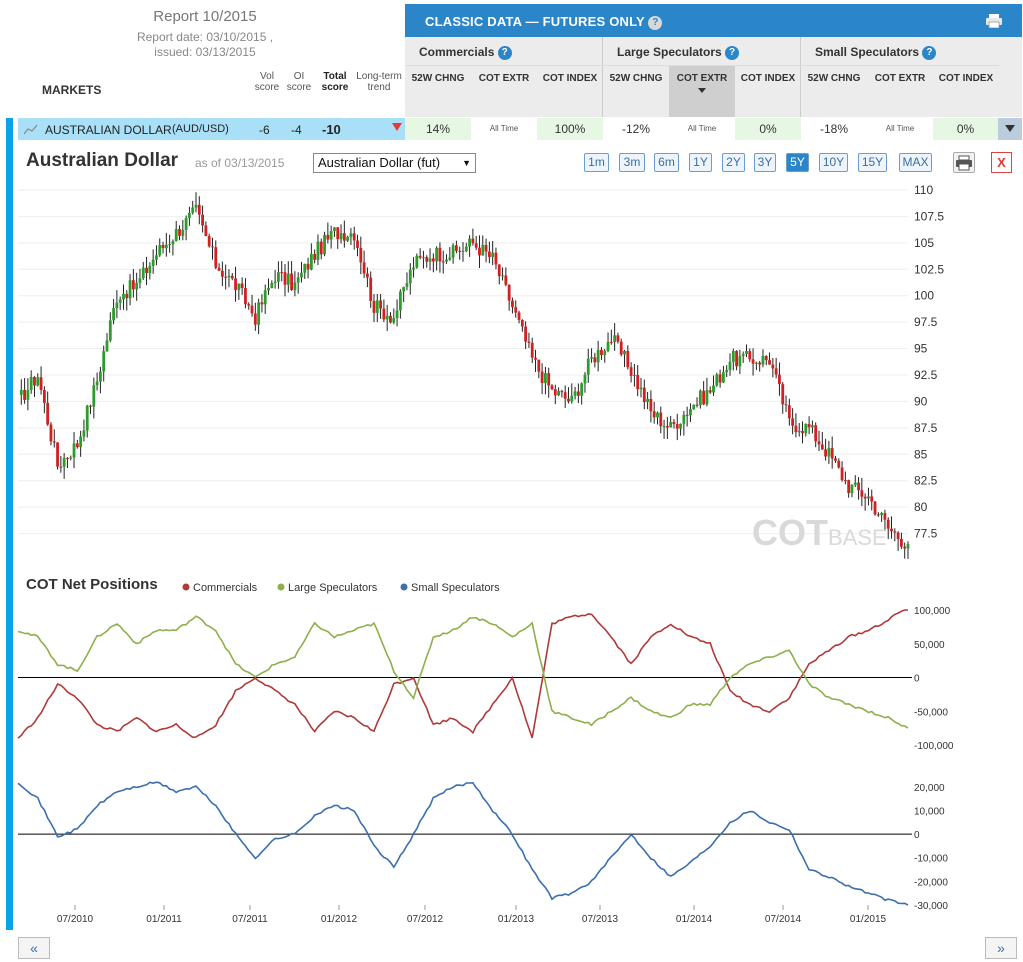 This screenshot has width=1023, height=962. What do you see at coordinates (394, 163) in the screenshot?
I see `contract-select: Australian Dollar (fut)` at bounding box center [394, 163].